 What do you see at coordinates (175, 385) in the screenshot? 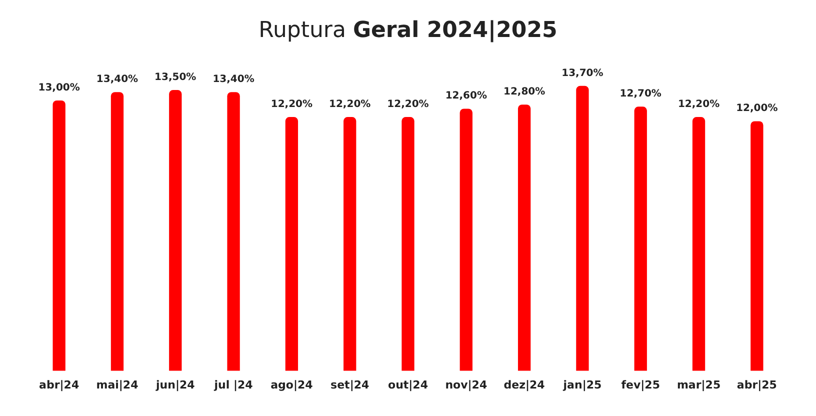
I see `x-tick-label: jun|24` at bounding box center [175, 385].